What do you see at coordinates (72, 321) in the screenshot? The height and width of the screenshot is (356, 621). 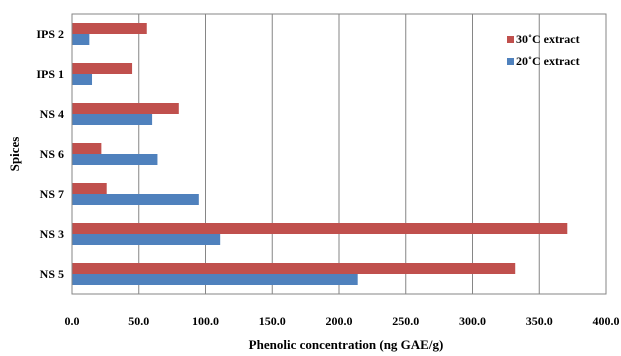 I see `x-tick-label: 0.0` at bounding box center [72, 321].